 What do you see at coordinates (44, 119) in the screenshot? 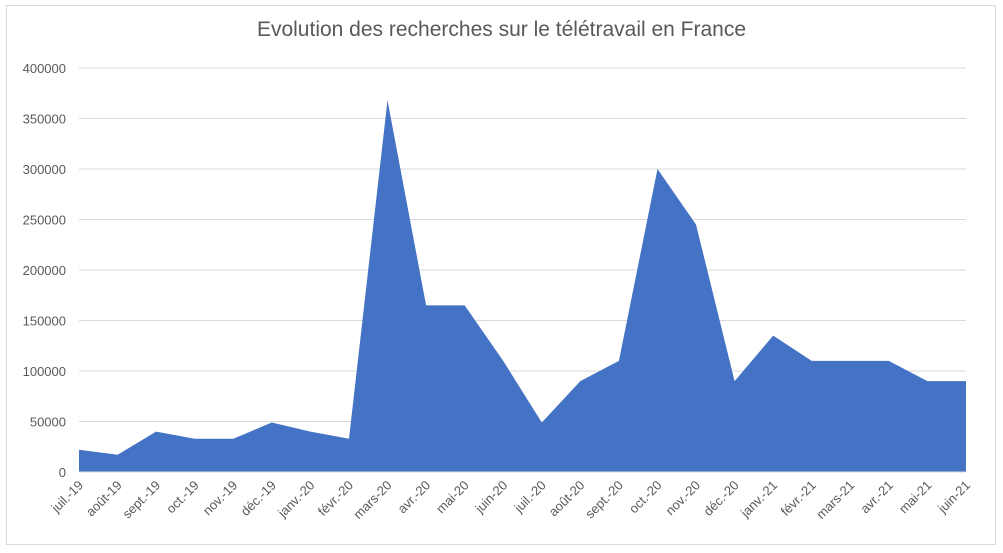
I see `y-tick-label: 350000` at bounding box center [44, 119].